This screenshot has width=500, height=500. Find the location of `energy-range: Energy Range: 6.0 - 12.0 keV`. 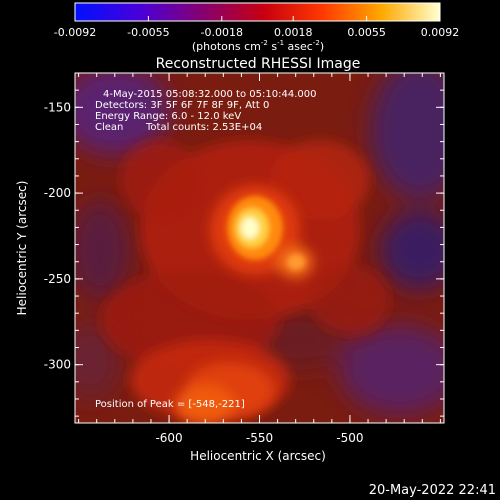

energy-range: Energy Range: 6.0 - 12.0 keV is located at coordinates (168, 116).